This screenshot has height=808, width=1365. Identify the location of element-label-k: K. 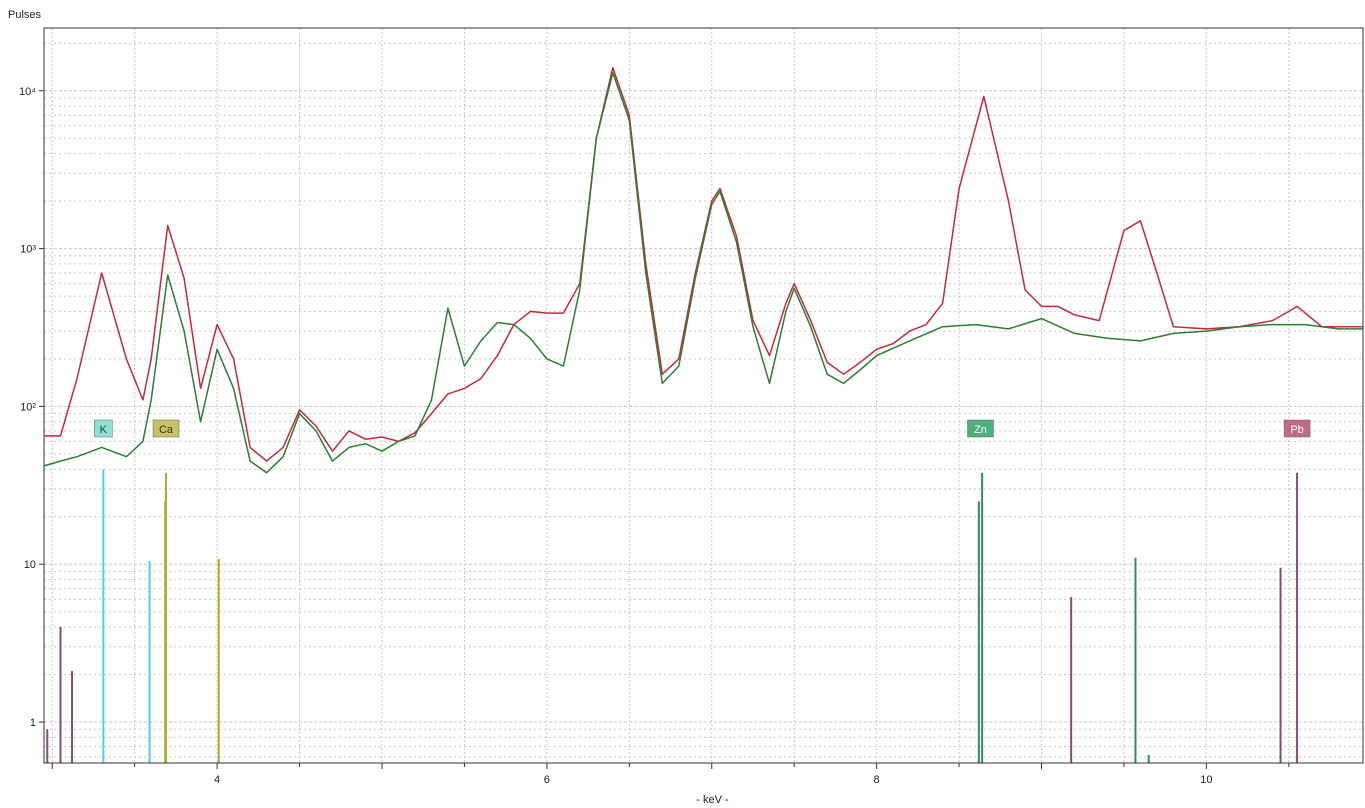
(104, 430).